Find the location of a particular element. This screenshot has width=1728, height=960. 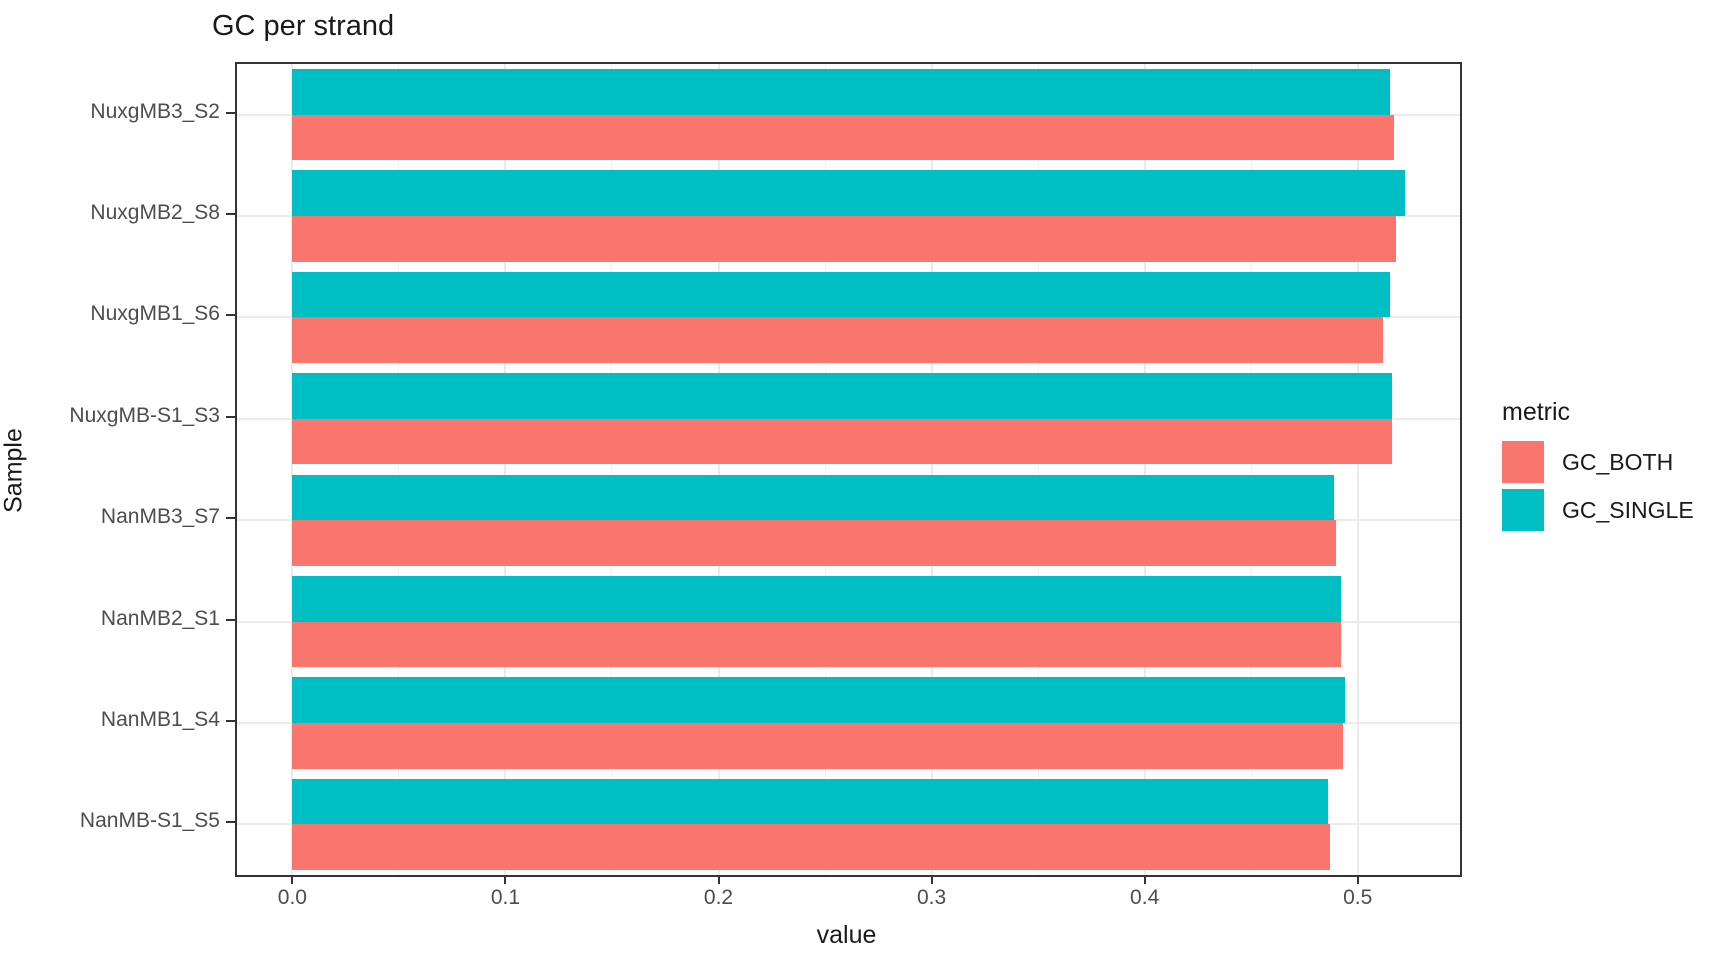

x-tick-label: 0.2 is located at coordinates (718, 897).